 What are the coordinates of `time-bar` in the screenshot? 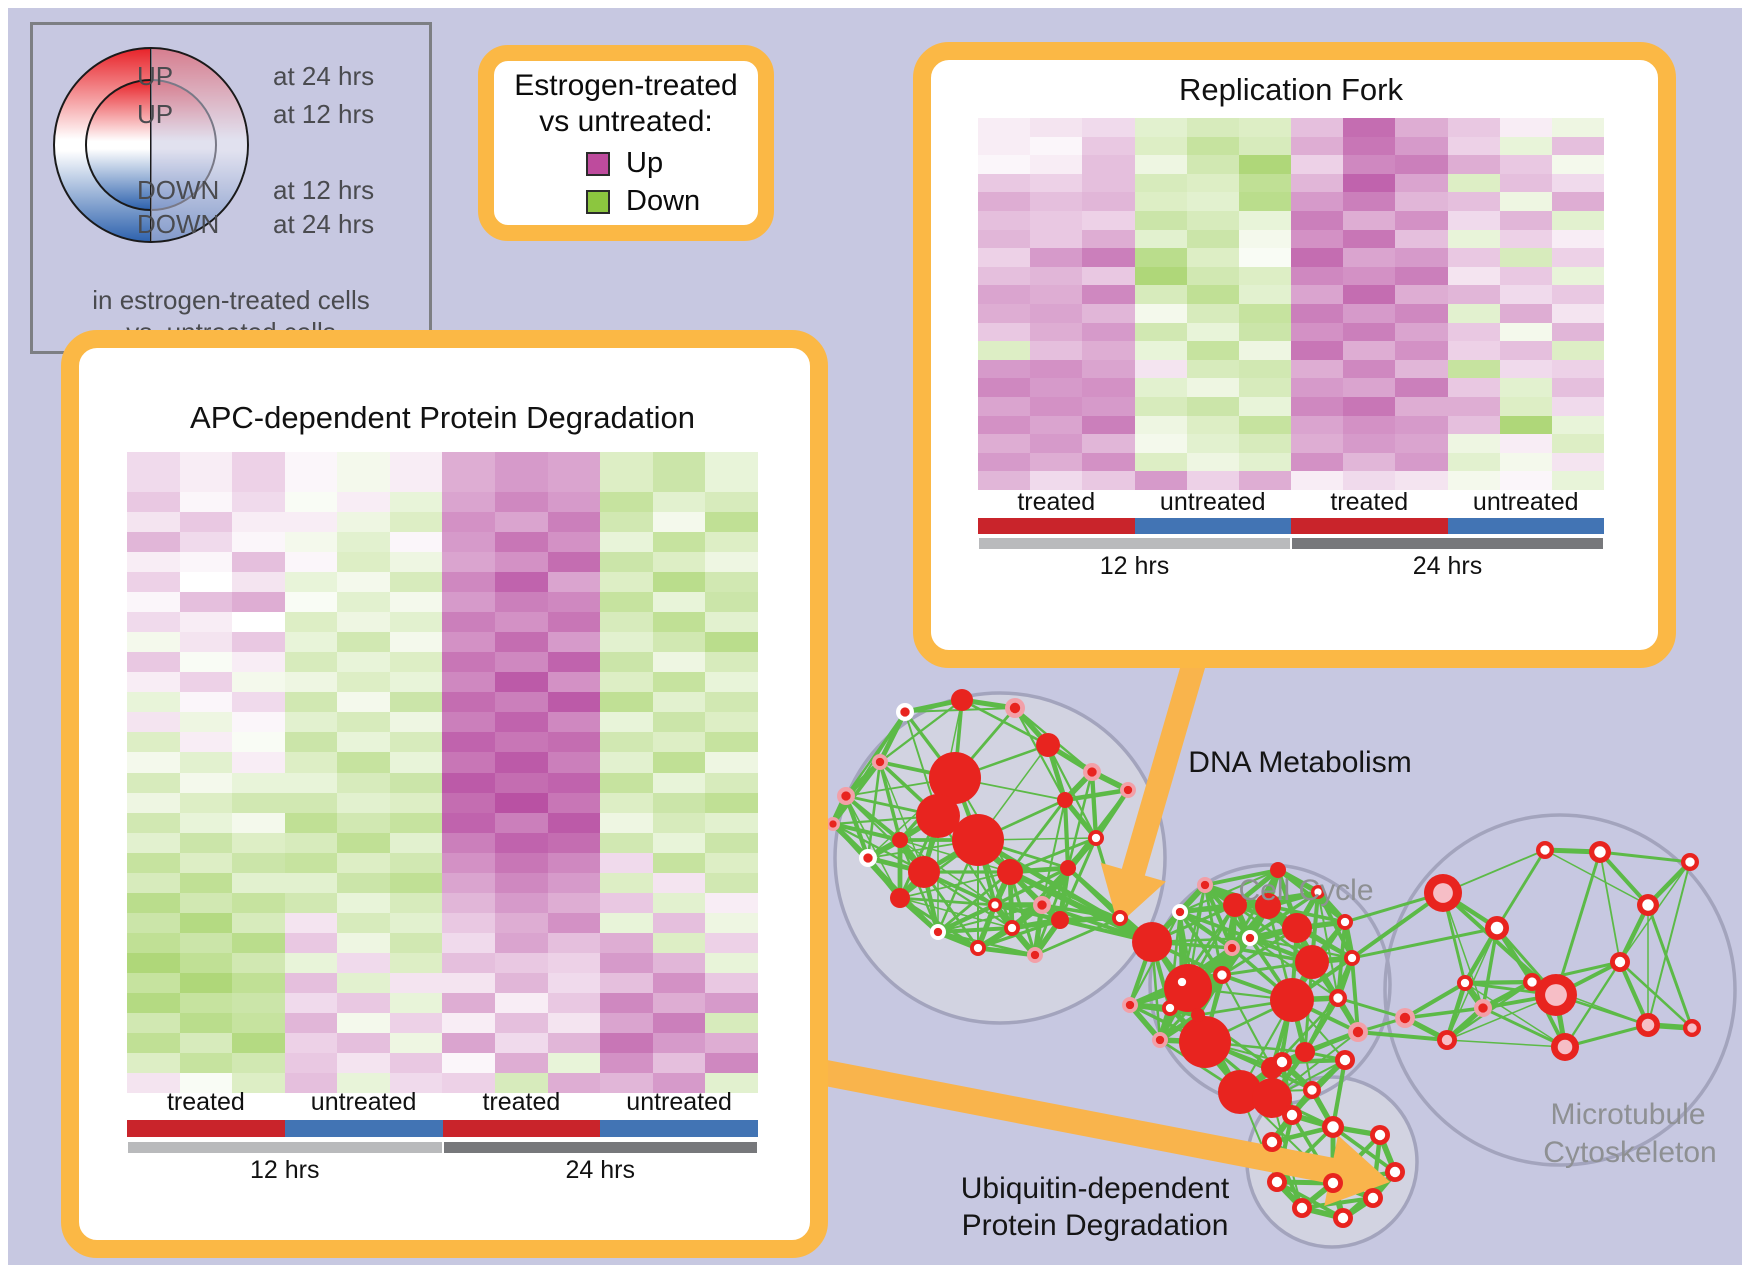 It's located at (285, 1147).